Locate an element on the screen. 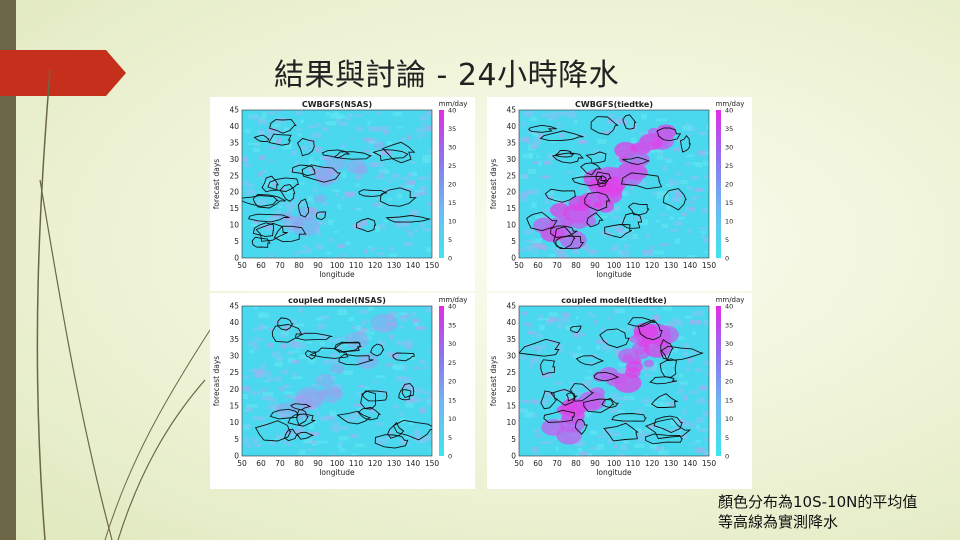 Image resolution: width=960 pixels, height=540 pixels. panel-title: coupled model(NSAS) is located at coordinates (337, 300).